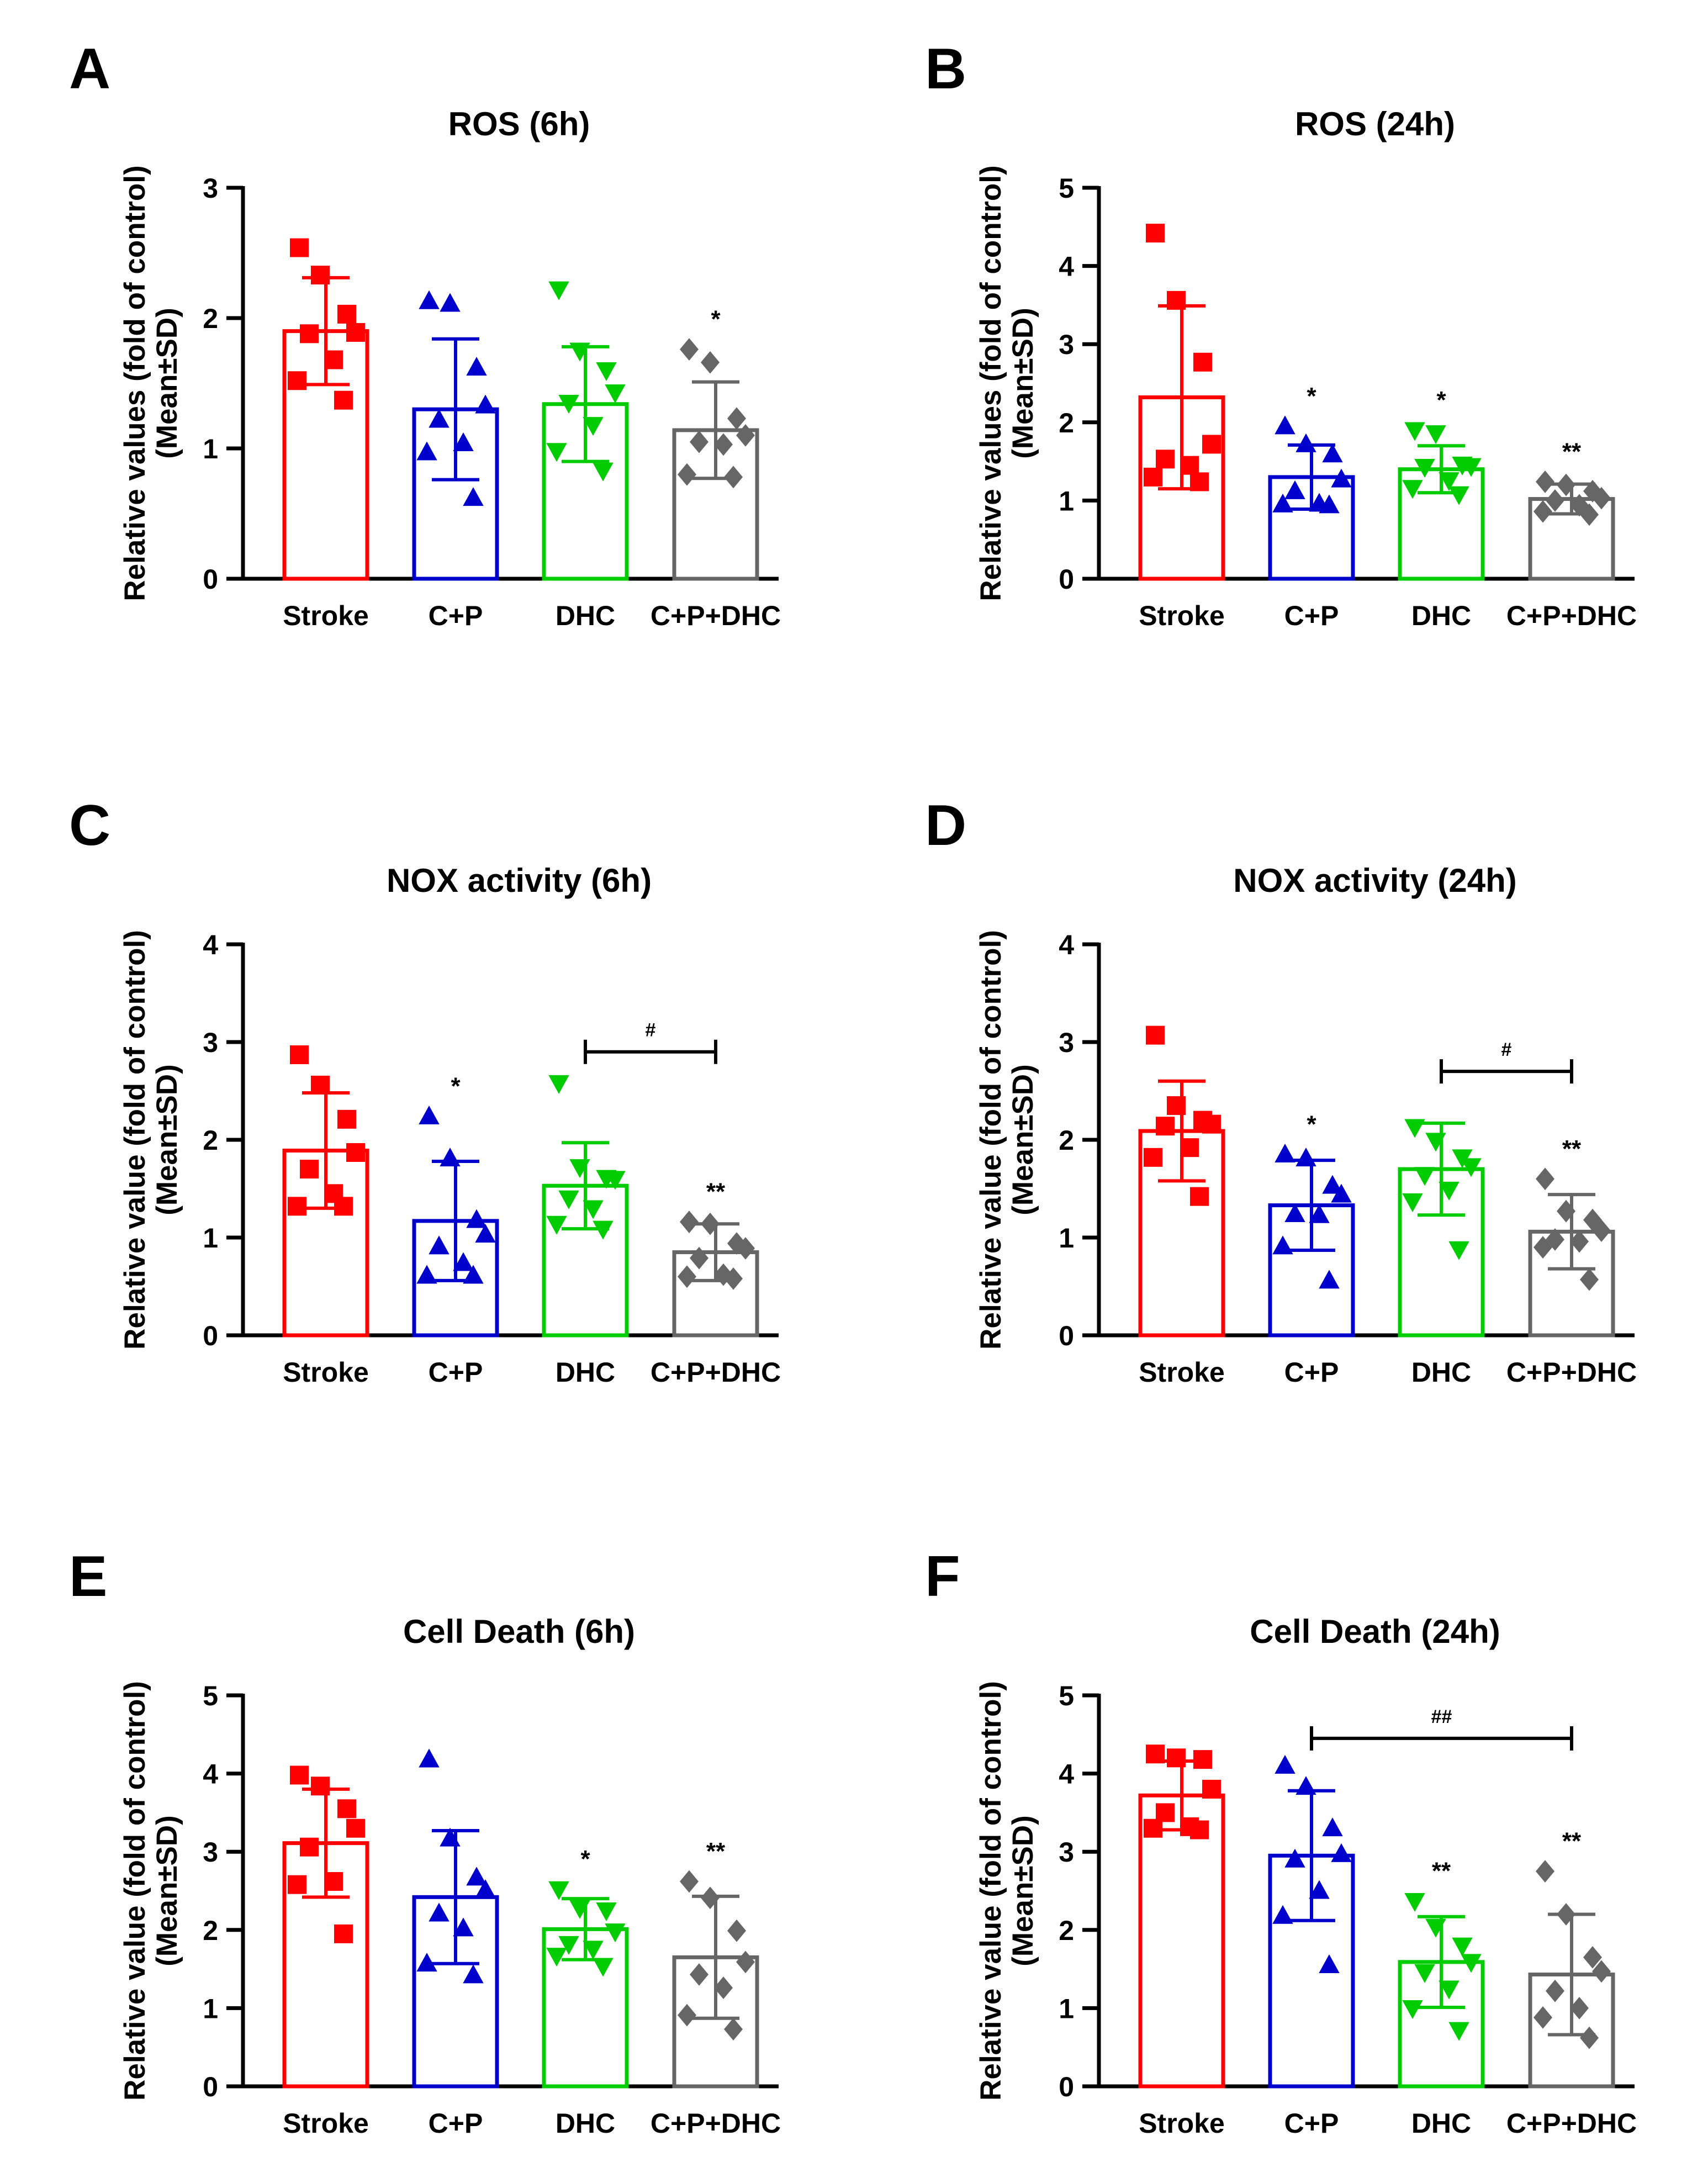 This screenshot has width=1708, height=2178. Describe the element at coordinates (1066, 1238) in the screenshot. I see `y-tick-label: 1` at that location.